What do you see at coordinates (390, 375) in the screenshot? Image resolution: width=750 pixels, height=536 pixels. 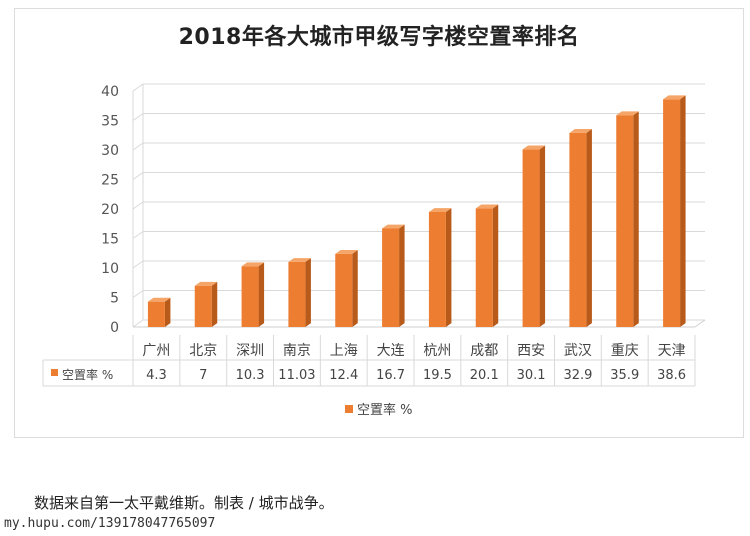 I see `data-label: 16.7` at bounding box center [390, 375].